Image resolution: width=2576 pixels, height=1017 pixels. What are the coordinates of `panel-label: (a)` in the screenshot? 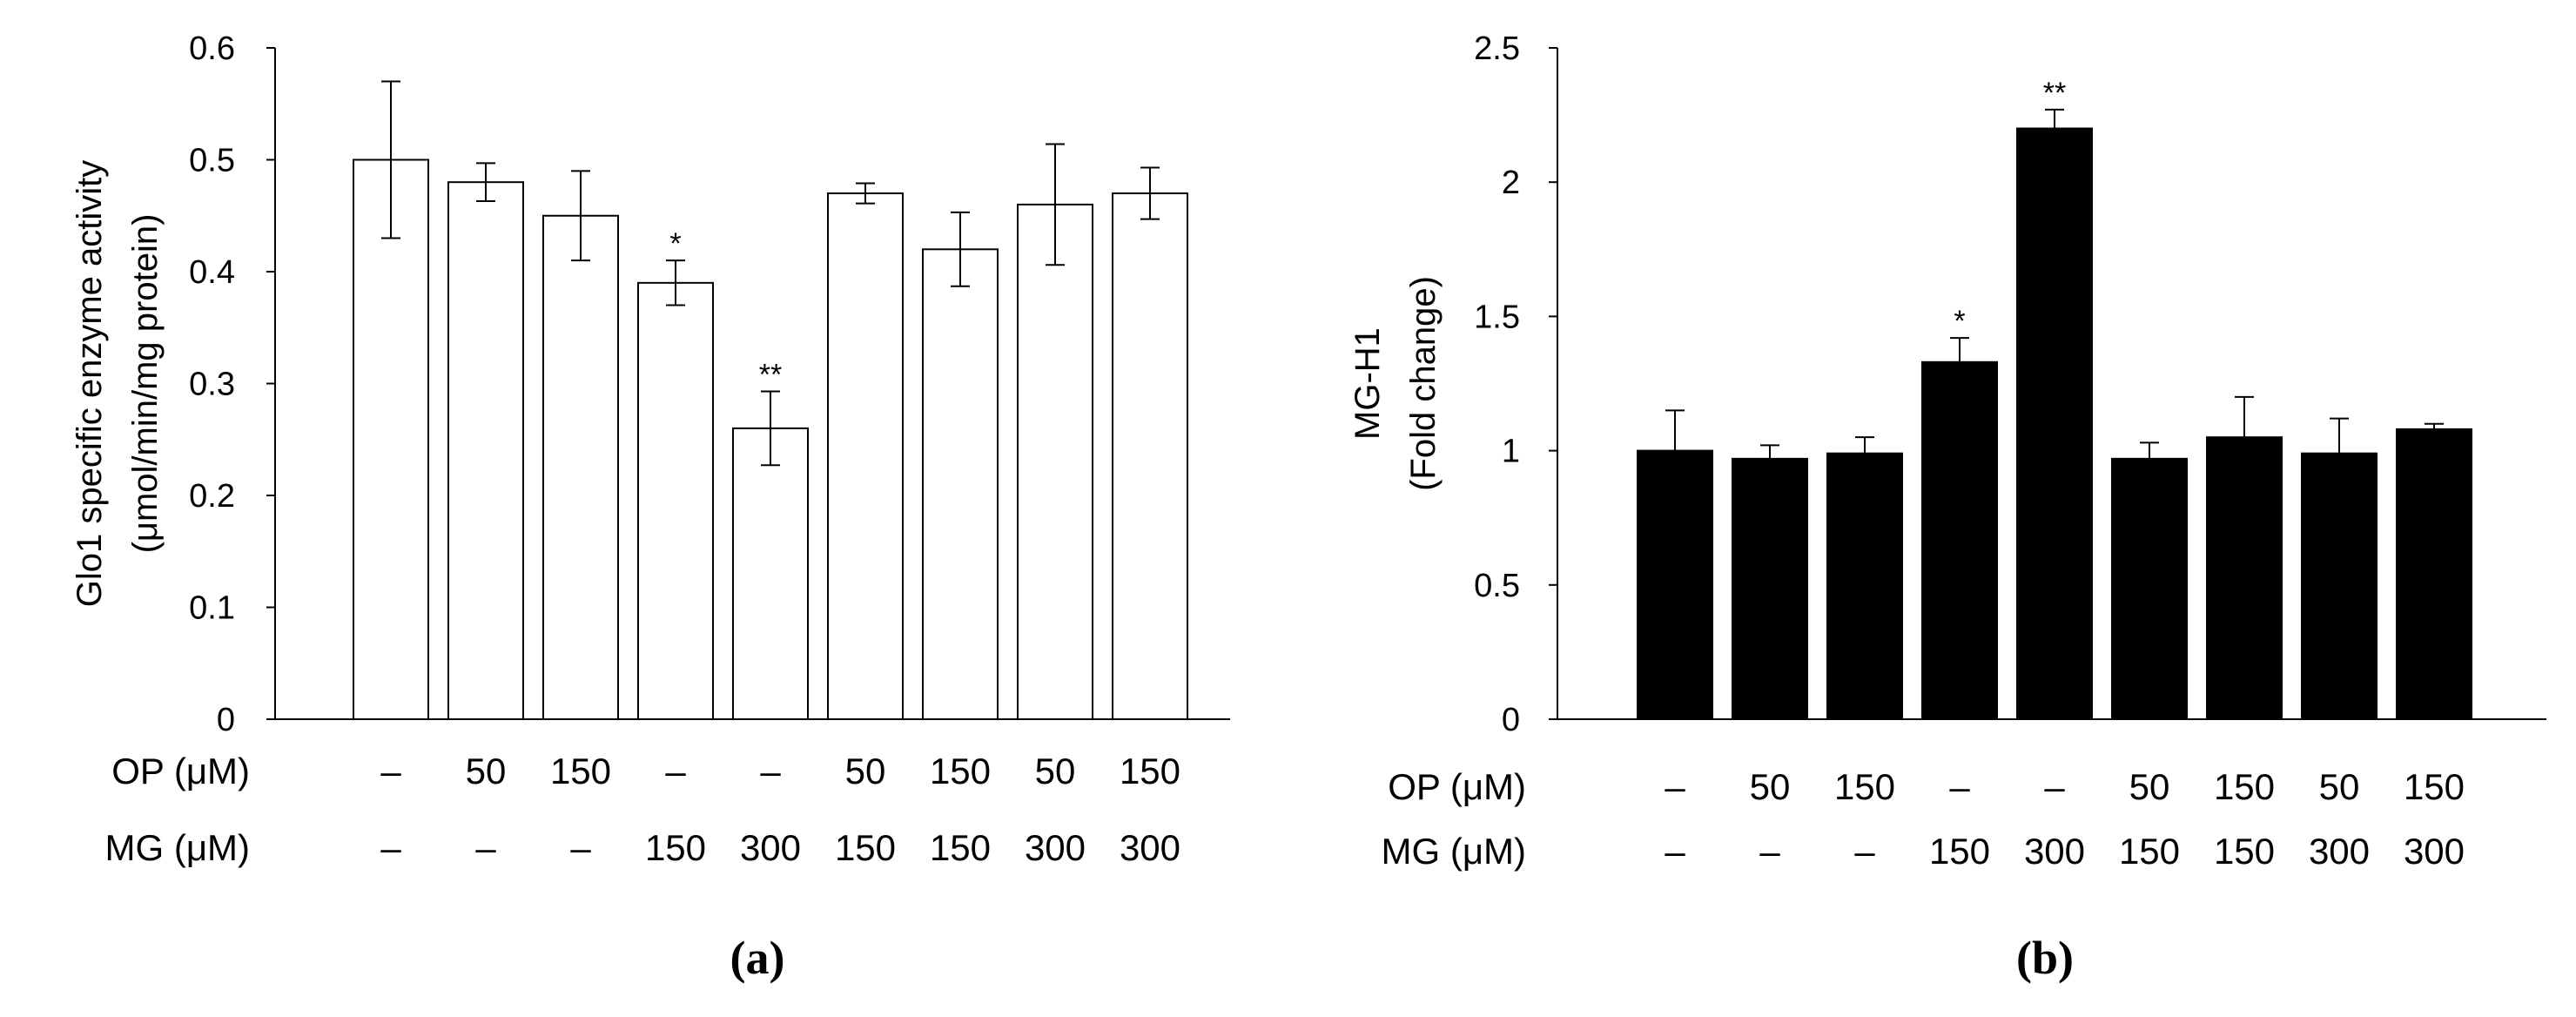 It's located at (757, 958).